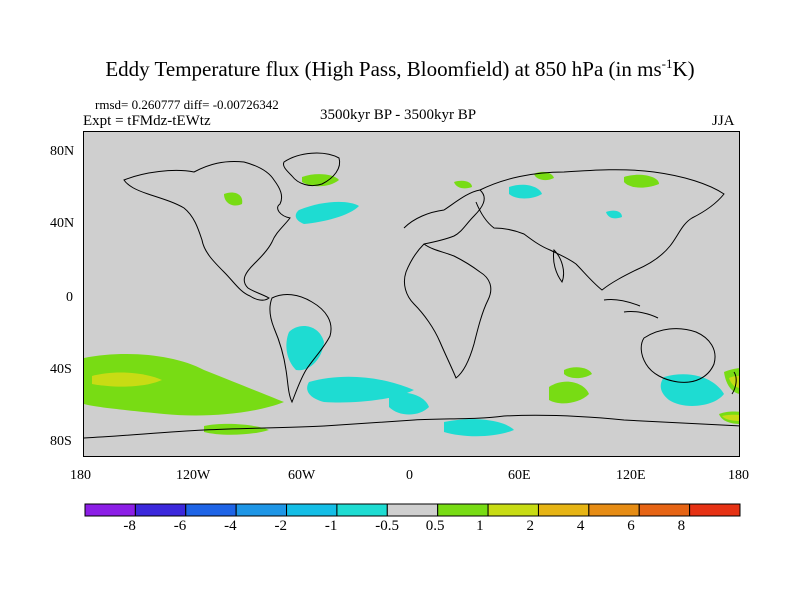 Image resolution: width=800 pixels, height=600 pixels. What do you see at coordinates (681, 526) in the screenshot?
I see `colorbar-label-11: 8` at bounding box center [681, 526].